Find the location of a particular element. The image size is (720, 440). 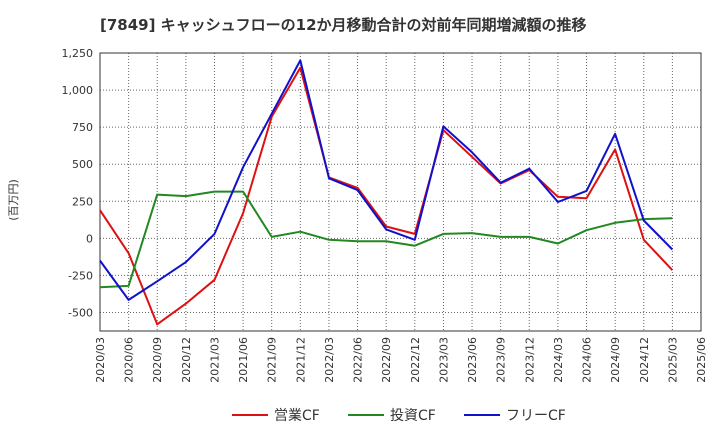

x-tick-label: 2021/06 is located at coordinates (243, 360).